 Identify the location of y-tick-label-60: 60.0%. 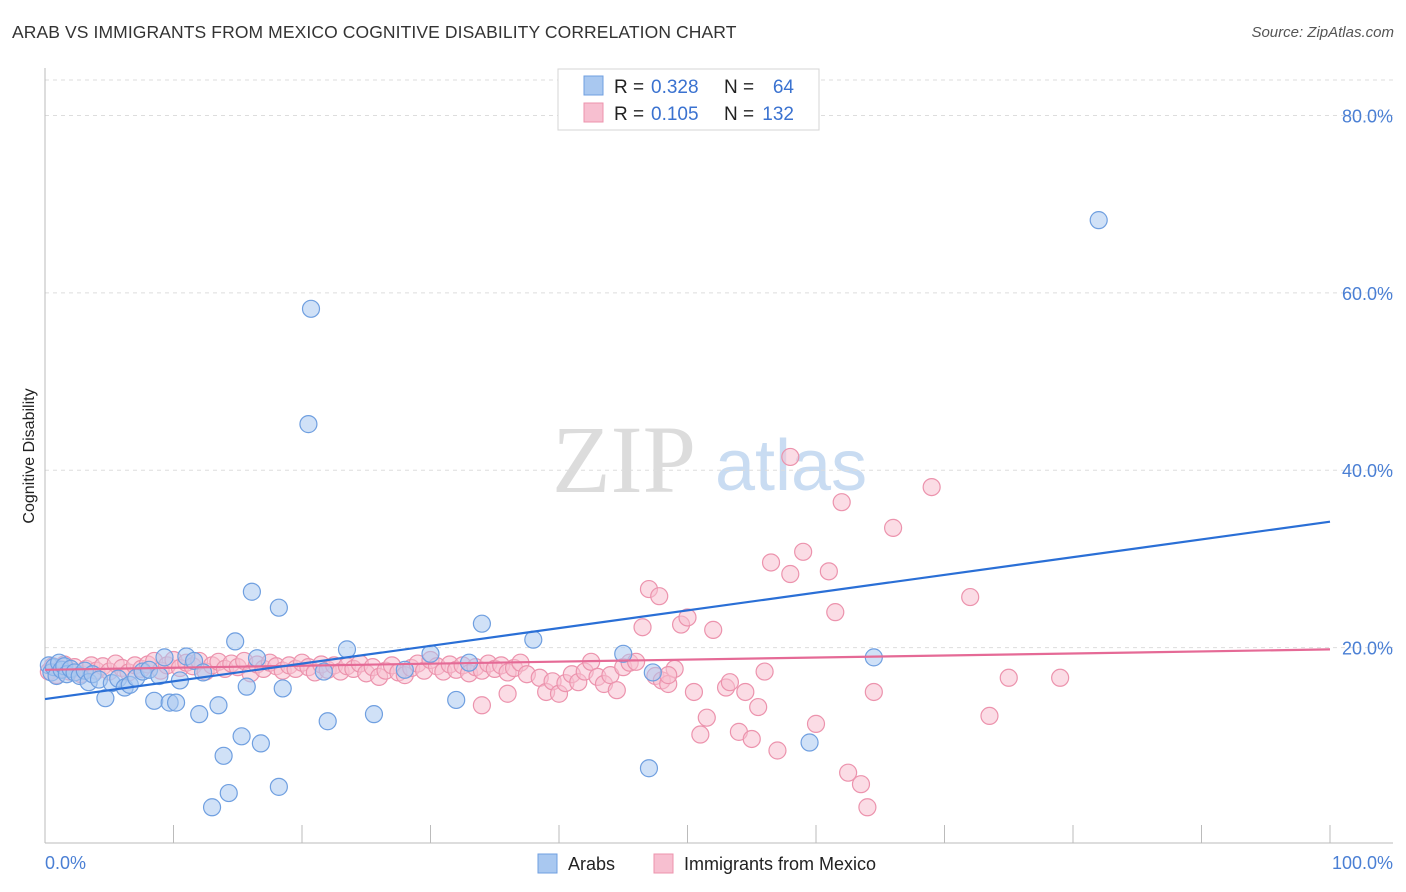
(1367, 294).